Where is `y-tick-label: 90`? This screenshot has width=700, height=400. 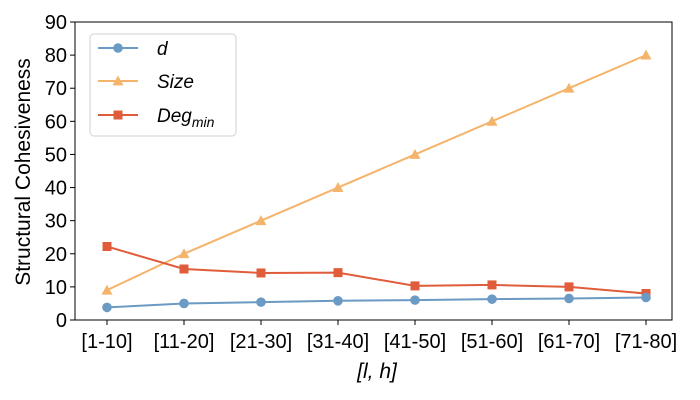
y-tick-label: 90 is located at coordinates (56, 23).